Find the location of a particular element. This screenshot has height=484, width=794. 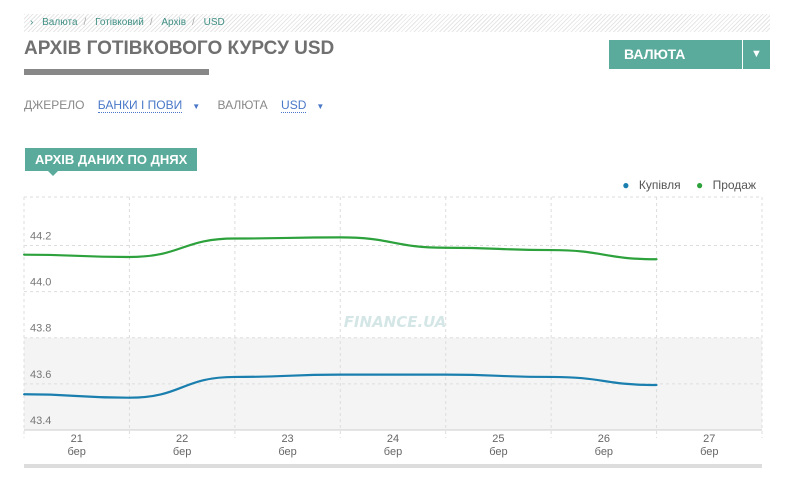

currency-menu-label: ВАЛЮТА is located at coordinates (655, 54).